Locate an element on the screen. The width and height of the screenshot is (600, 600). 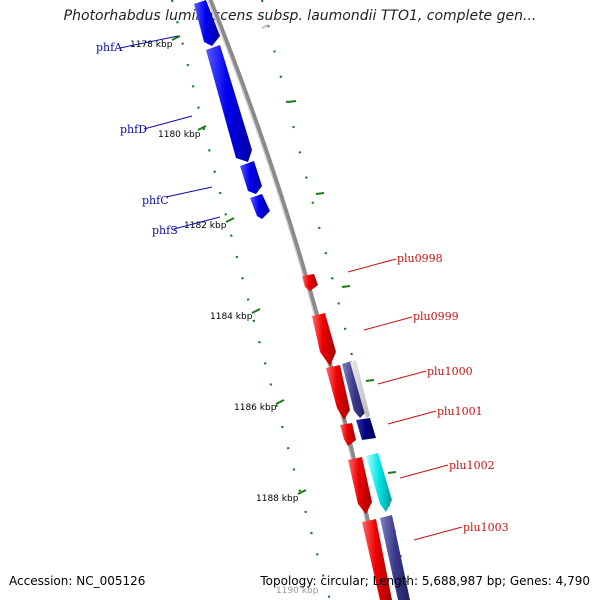
gene-label-phfD: phfD is located at coordinates (133, 129).